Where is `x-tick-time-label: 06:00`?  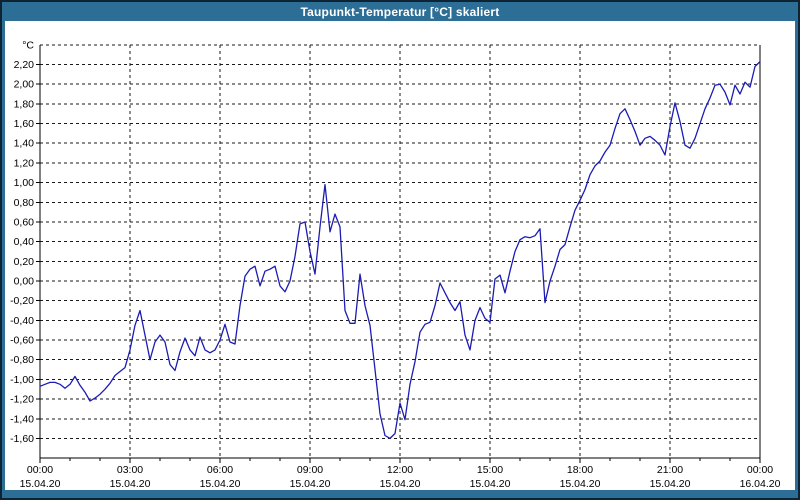 x-tick-time-label: 06:00 is located at coordinates (220, 470).